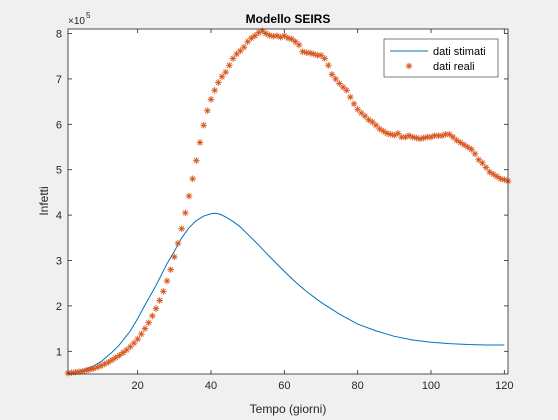 The image size is (558, 420). I want to click on x-tick-label: 120, so click(504, 386).